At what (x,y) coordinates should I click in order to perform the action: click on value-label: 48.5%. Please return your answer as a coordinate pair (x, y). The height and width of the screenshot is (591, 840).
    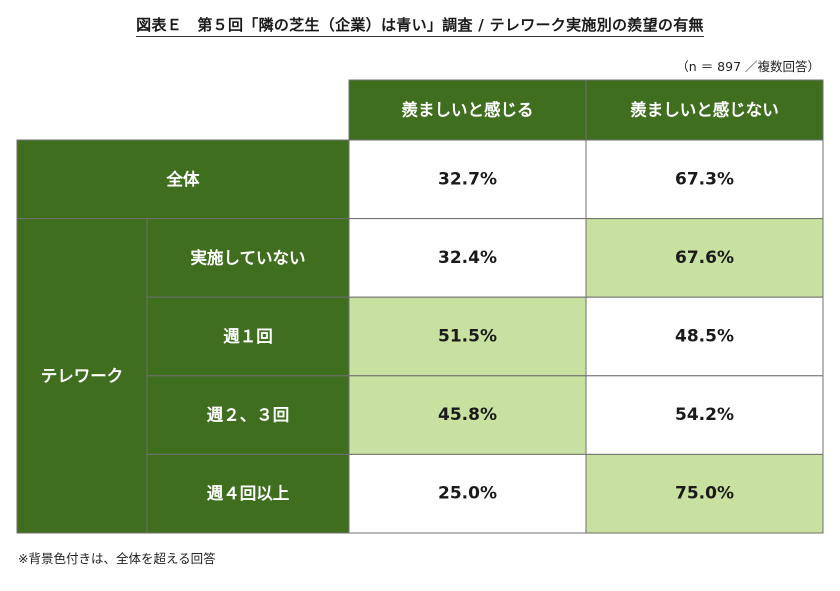
    Looking at the image, I should click on (704, 337).